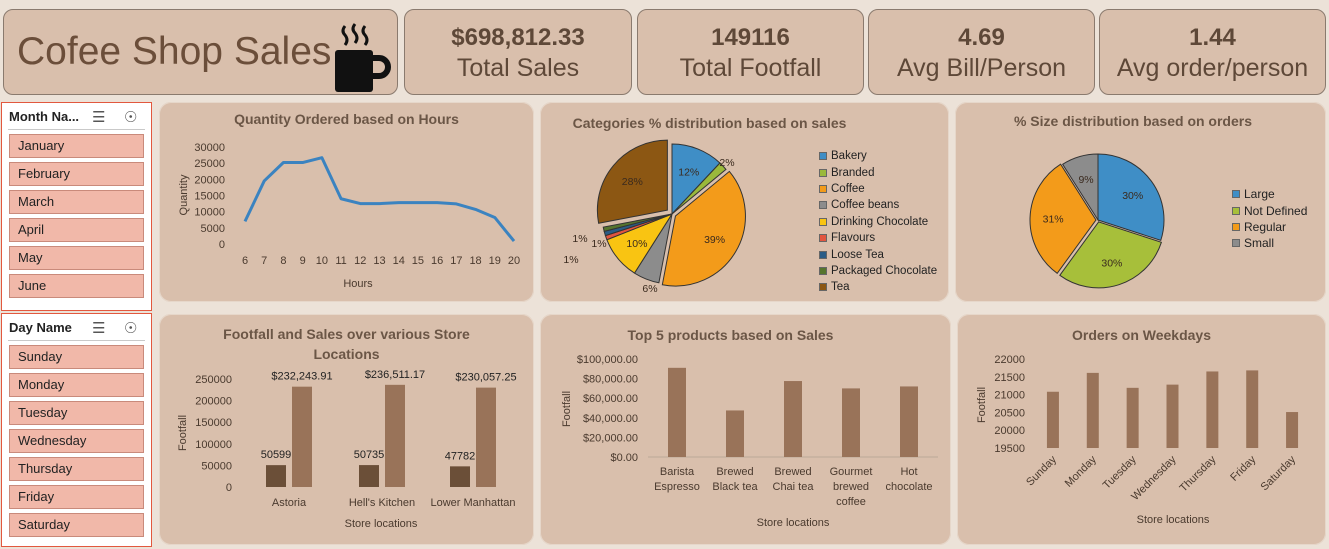 Image resolution: width=1329 pixels, height=549 pixels. Describe the element at coordinates (677, 472) in the screenshot. I see `x-tick-label: Barista` at that location.